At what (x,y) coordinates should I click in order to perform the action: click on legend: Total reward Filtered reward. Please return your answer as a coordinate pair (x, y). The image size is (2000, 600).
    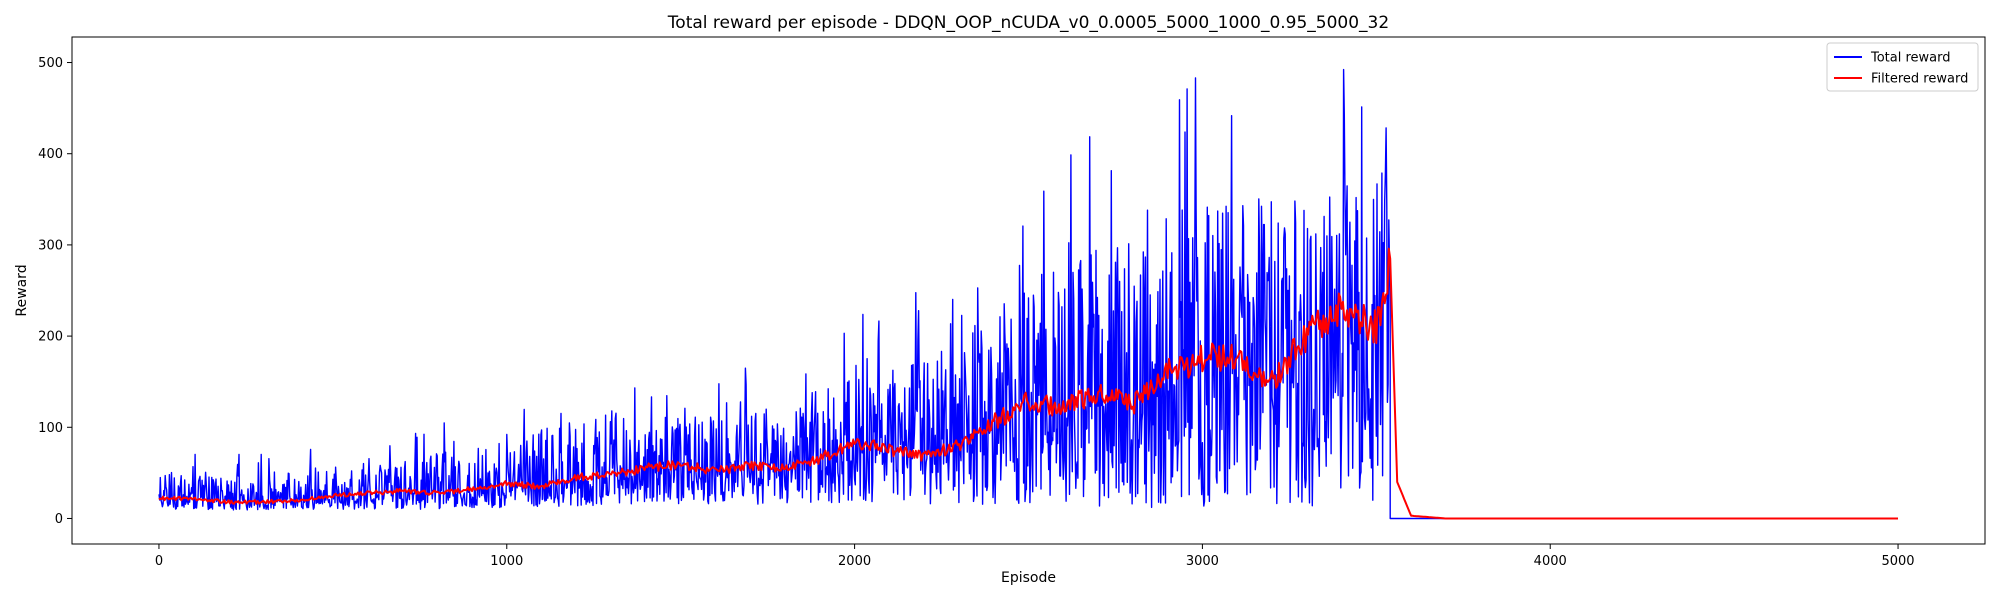
    Looking at the image, I should click on (1902, 67).